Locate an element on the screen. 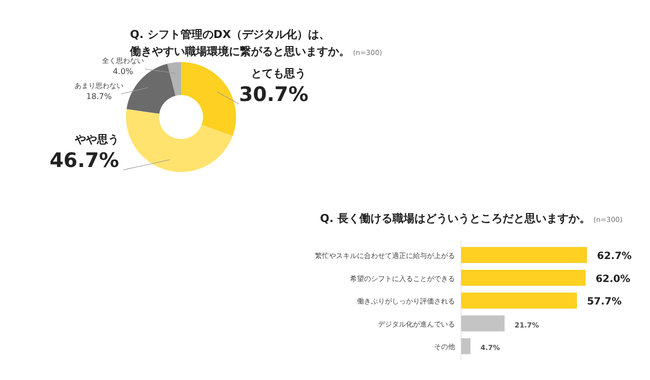 This screenshot has width=650, height=380. chart-title: Q. シフト管理のDX（デジタル化）は、 is located at coordinates (230, 34).